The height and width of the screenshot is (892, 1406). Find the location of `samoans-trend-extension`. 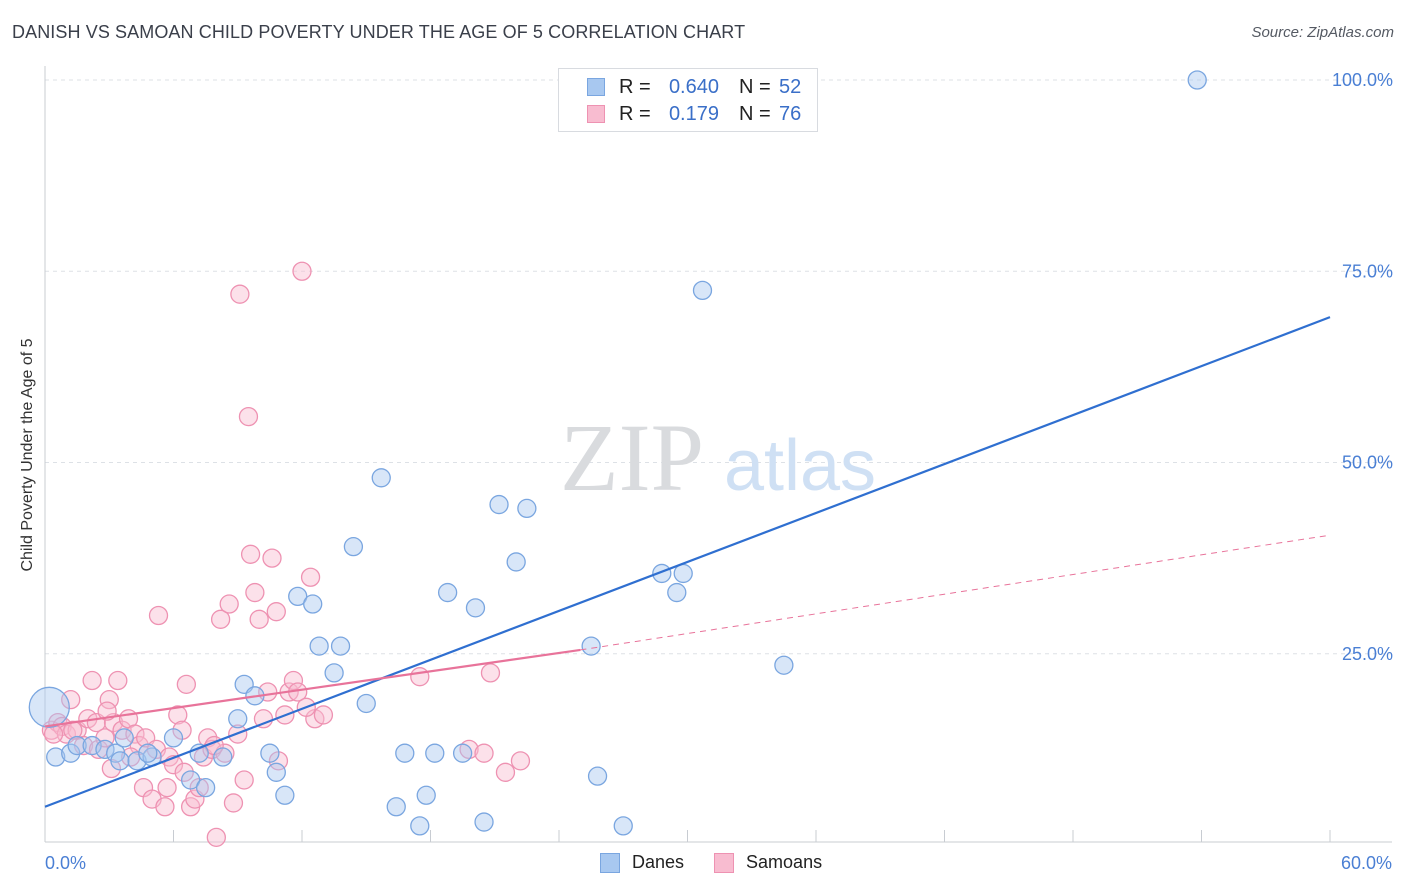

samoans-trend-extension is located at coordinates (955, 592).